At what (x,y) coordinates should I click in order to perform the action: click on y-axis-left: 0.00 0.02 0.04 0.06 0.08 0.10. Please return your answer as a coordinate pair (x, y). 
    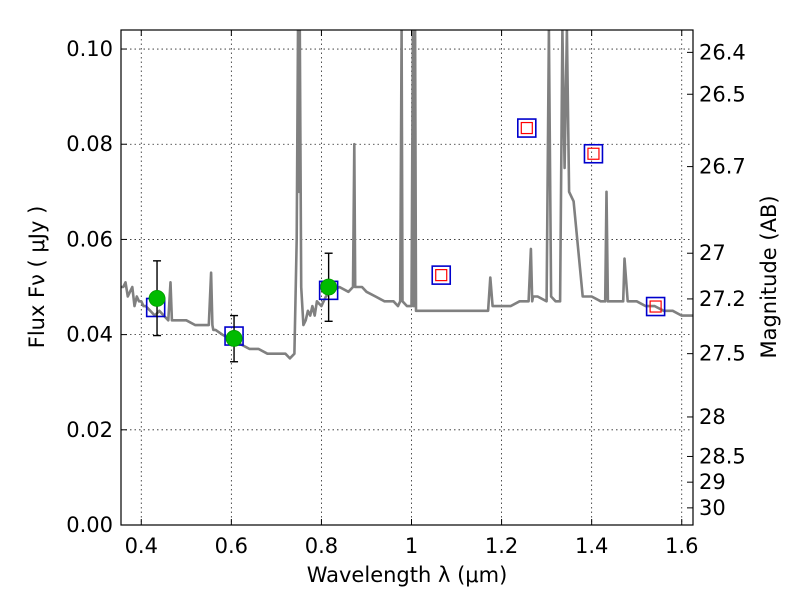
    Looking at the image, I should click on (96, 287).